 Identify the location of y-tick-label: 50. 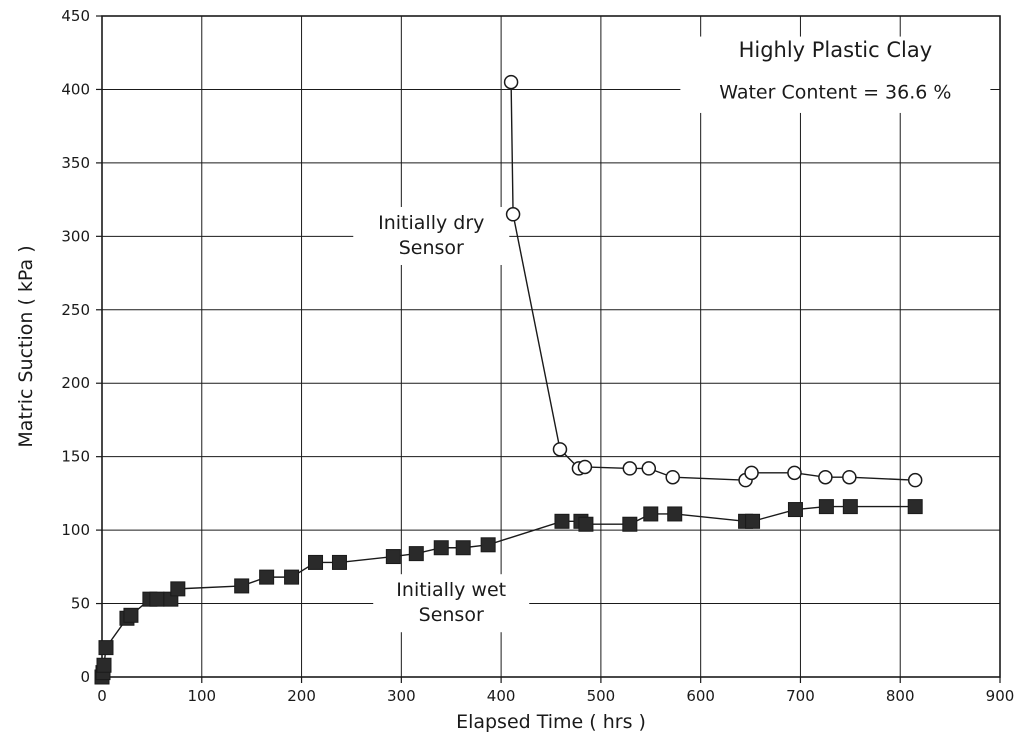
(80, 604).